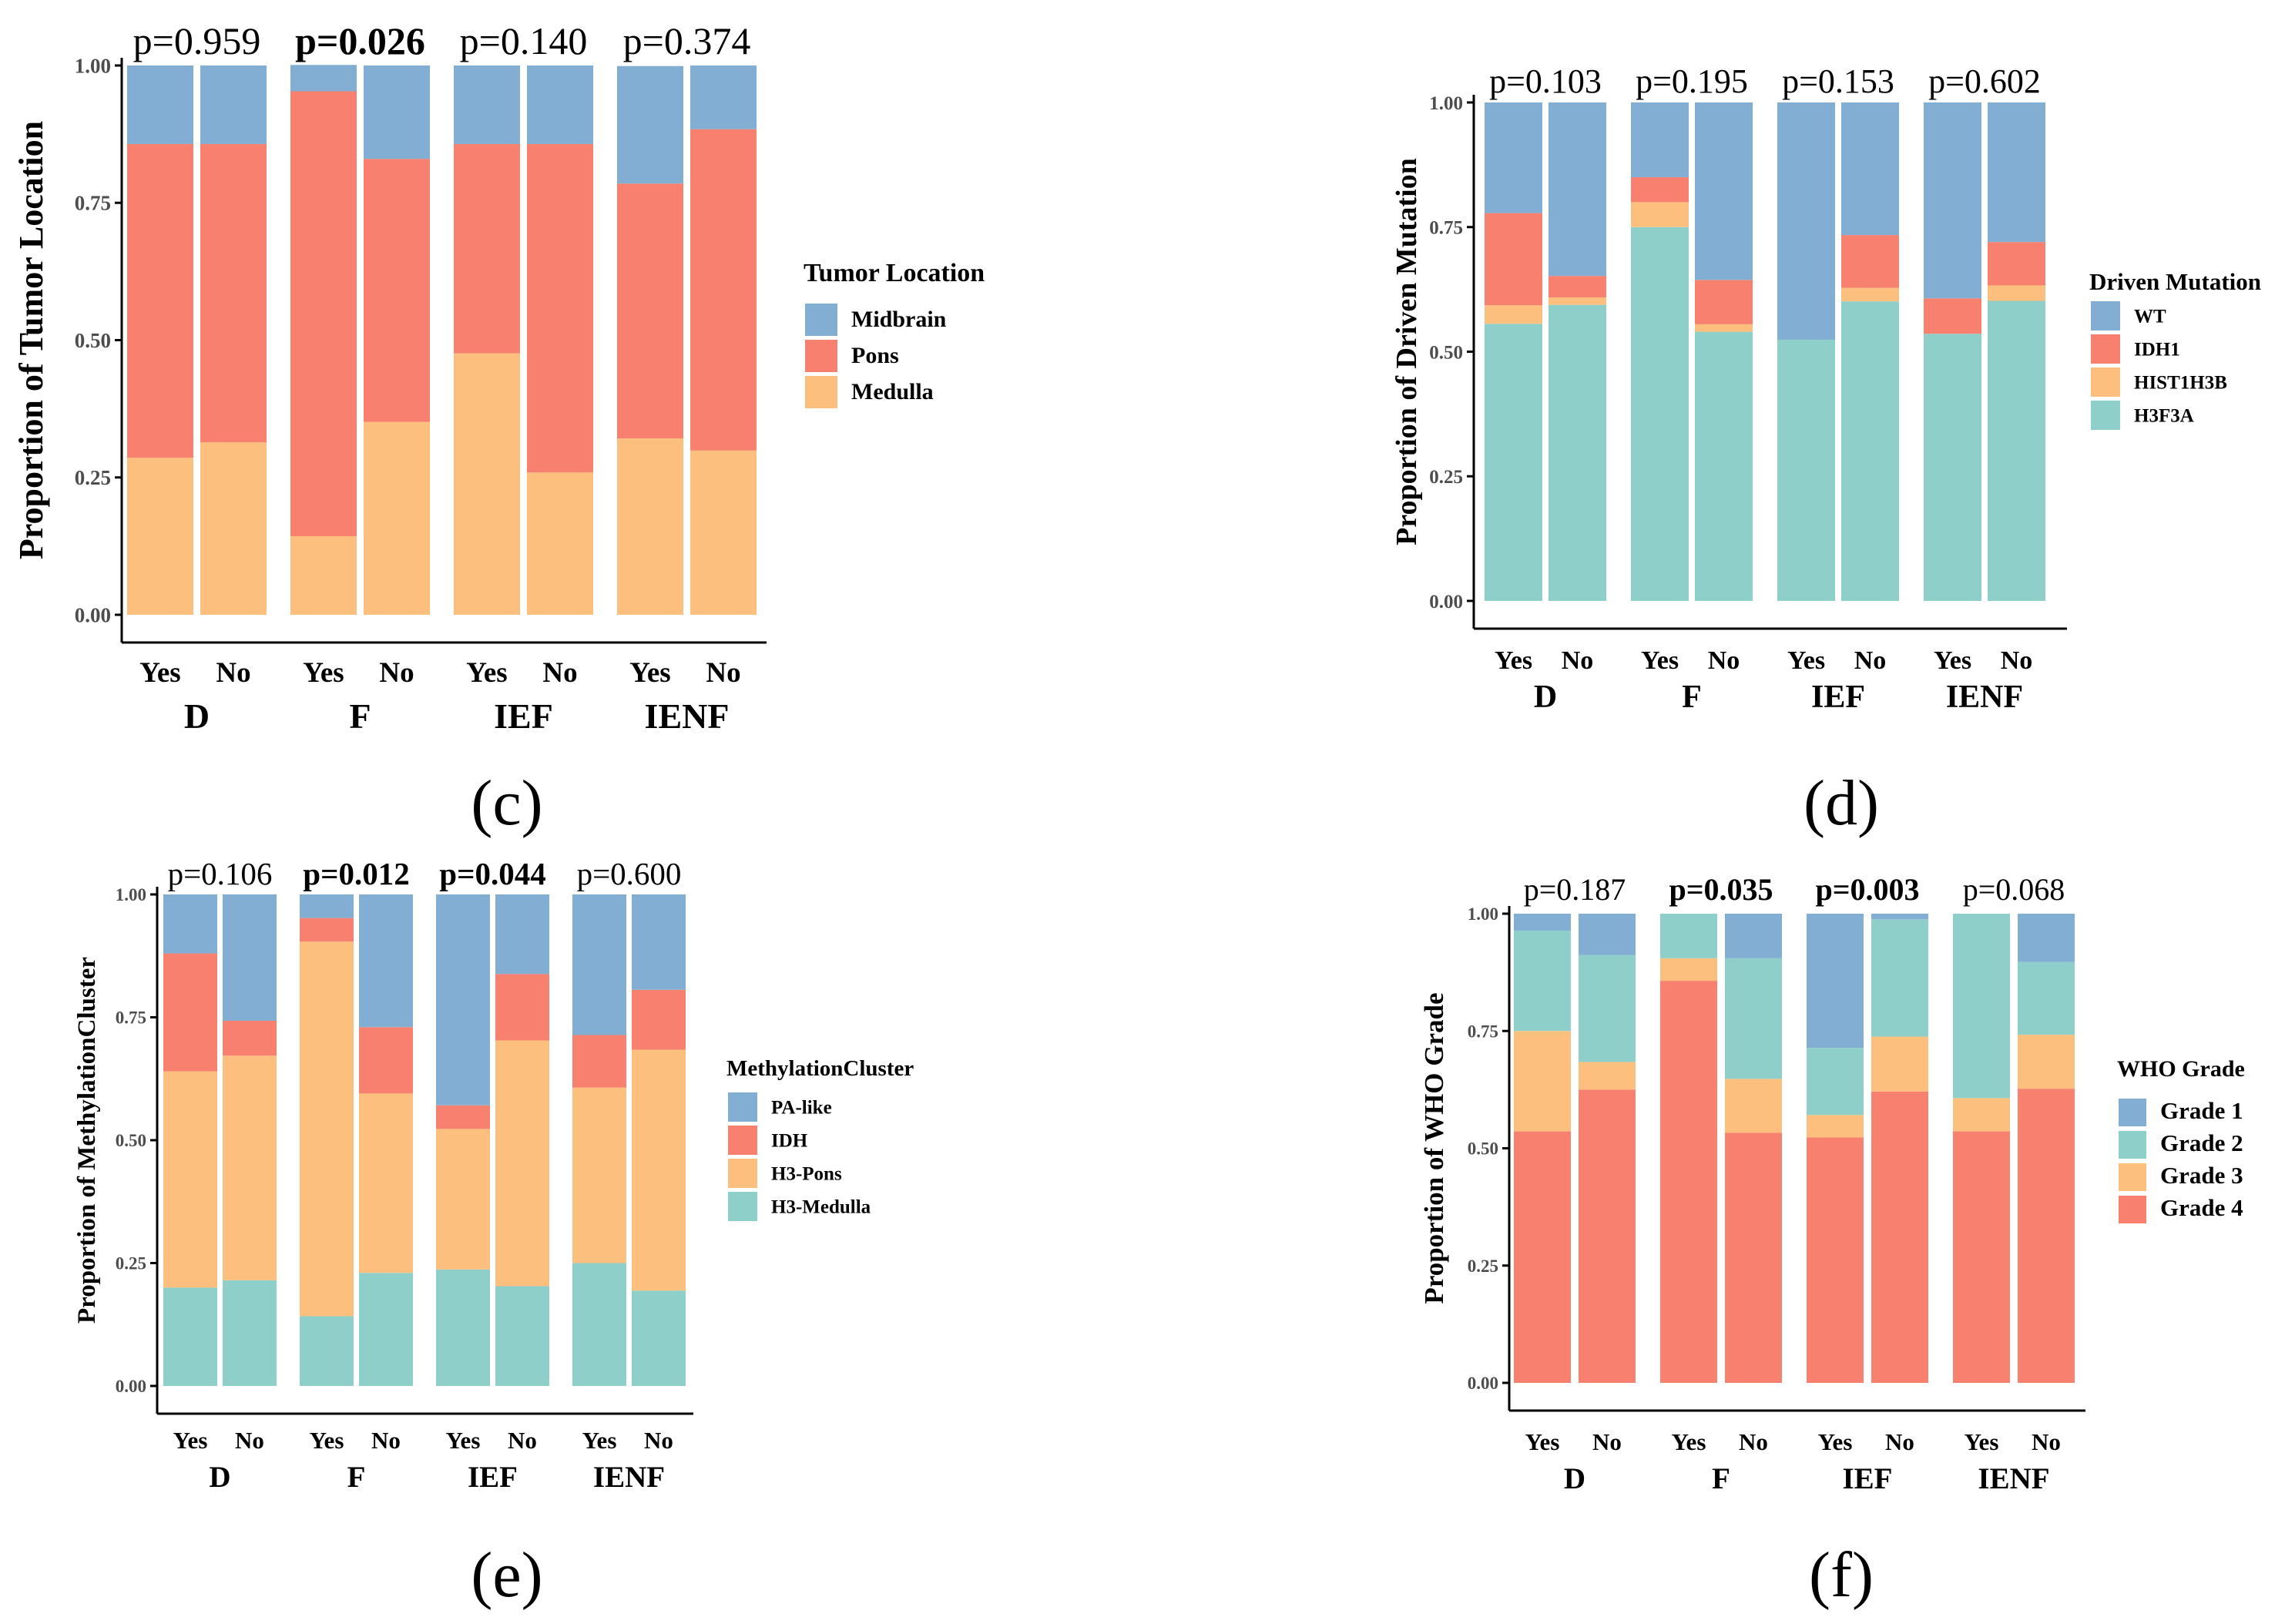  What do you see at coordinates (1984, 81) in the screenshot?
I see `p-value-label: p=0.602` at bounding box center [1984, 81].